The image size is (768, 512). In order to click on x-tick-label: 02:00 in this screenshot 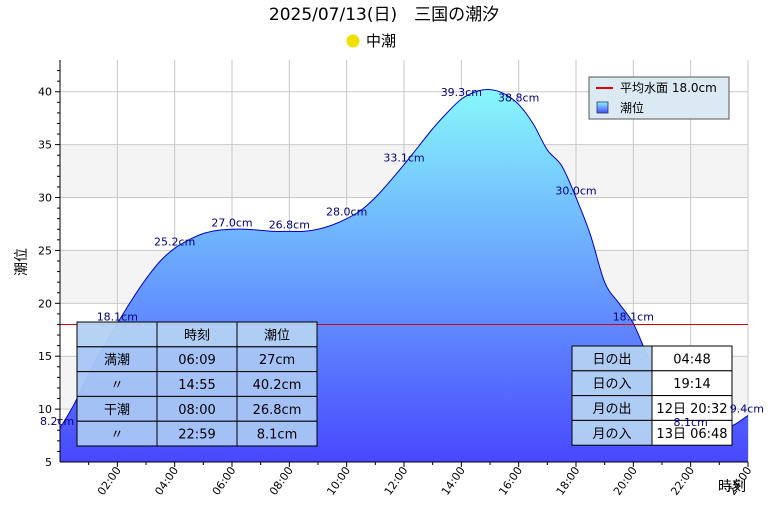, I will do `click(109, 480)`.